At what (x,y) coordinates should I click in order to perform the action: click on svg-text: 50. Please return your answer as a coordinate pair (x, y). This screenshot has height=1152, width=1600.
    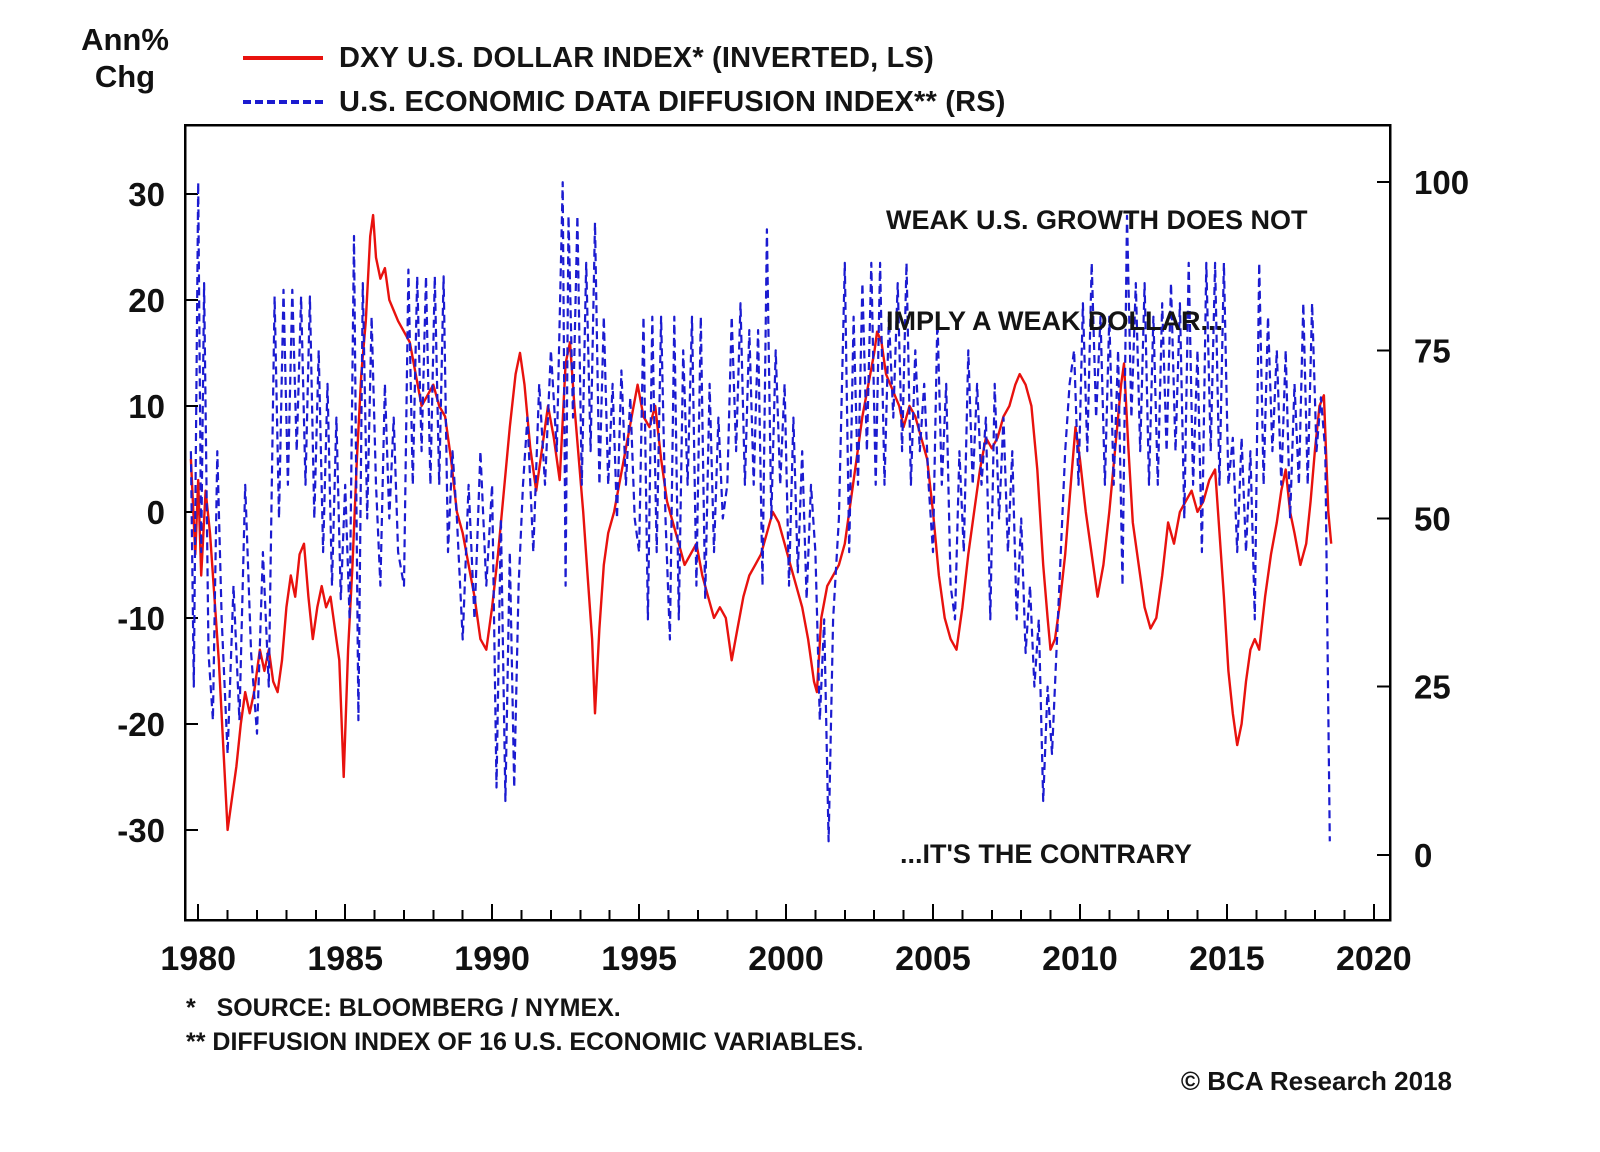
    Looking at the image, I should click on (1432, 518).